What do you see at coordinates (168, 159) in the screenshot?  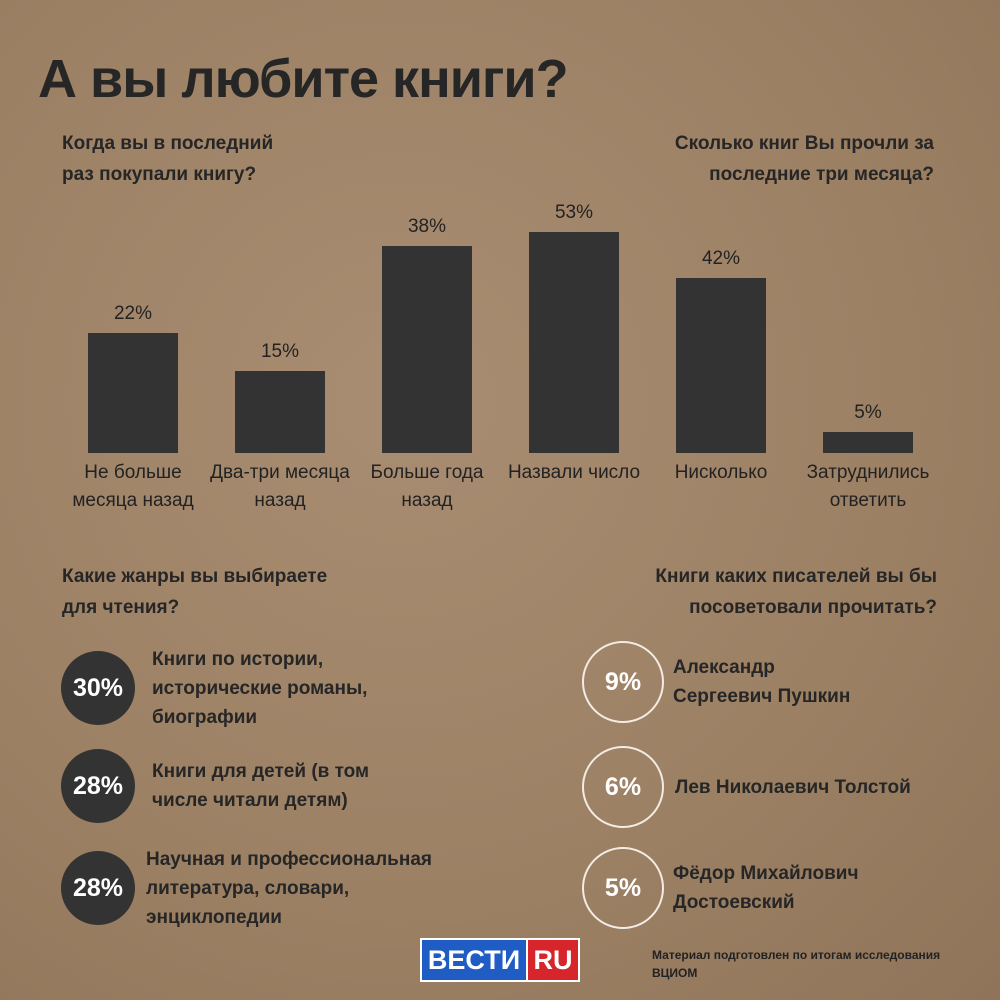 I see `chart-title: Когда вы в последний раз покупали книгу?` at bounding box center [168, 159].